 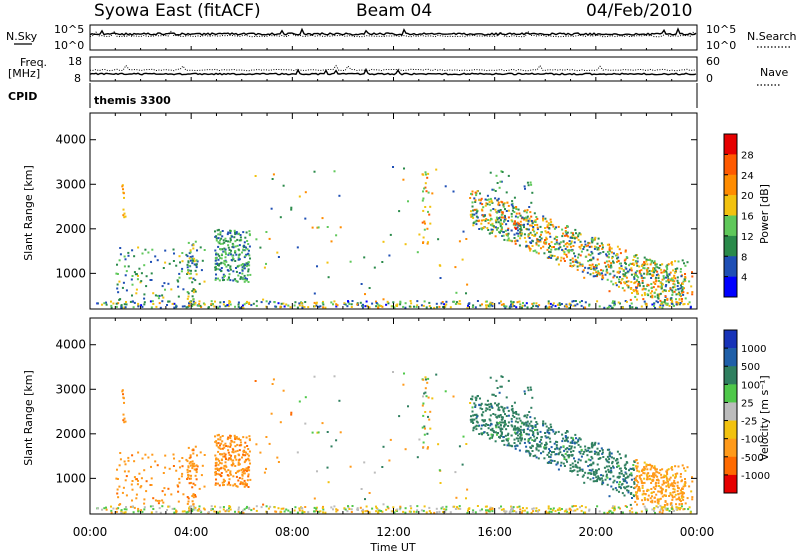 I want to click on colorbar-tick-label: 12, so click(x=747, y=237).